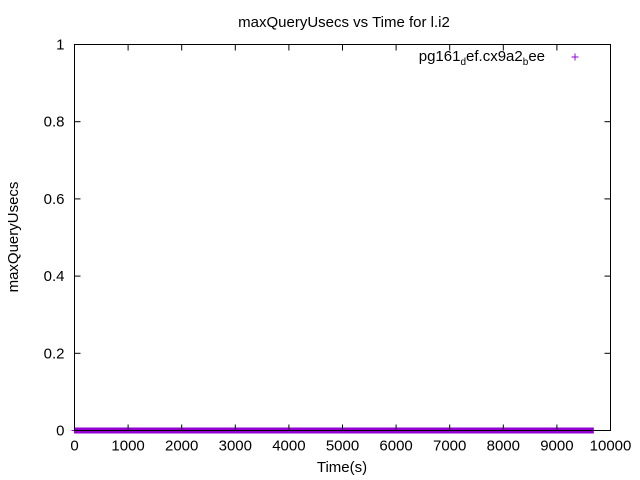  What do you see at coordinates (494, 56) in the screenshot?
I see `legend-text: ef.cx9a2` at bounding box center [494, 56].